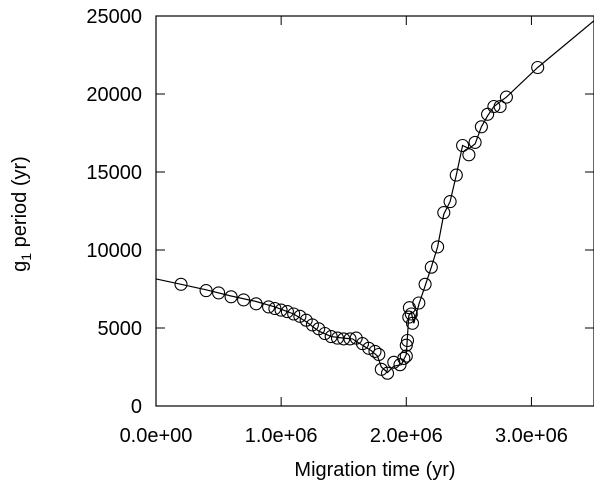  I want to click on y-axis-title: g1 period (yr), so click(21, 214).